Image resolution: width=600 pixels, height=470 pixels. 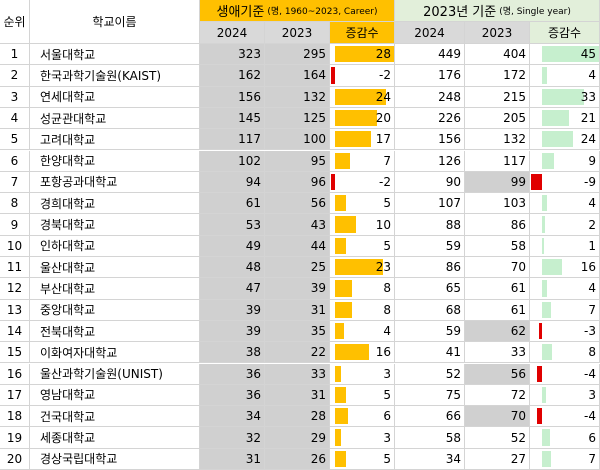 What do you see at coordinates (297, 353) in the screenshot?
I see `value-cell: 22` at bounding box center [297, 353].